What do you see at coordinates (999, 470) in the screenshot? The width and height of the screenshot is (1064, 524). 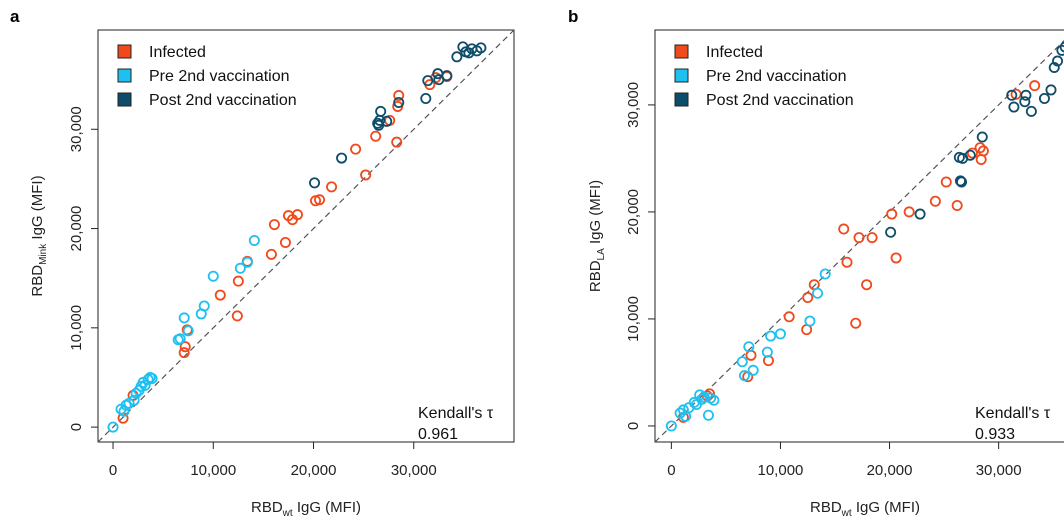 I see `x-tick-label: 30,000` at bounding box center [999, 470].